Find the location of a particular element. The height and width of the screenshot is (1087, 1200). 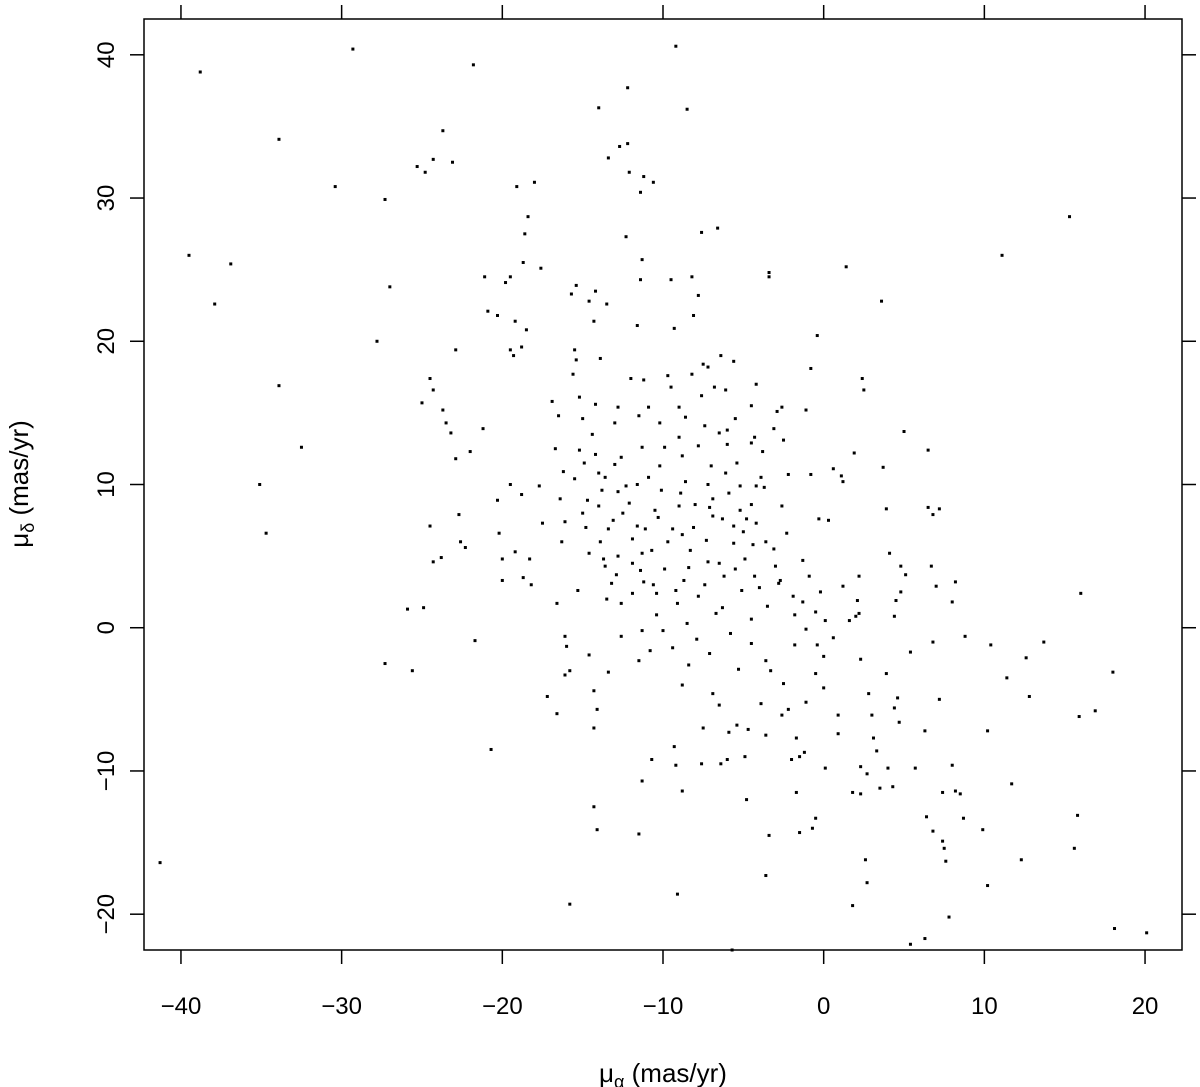

y-tick-label: 0 is located at coordinates (106, 627).